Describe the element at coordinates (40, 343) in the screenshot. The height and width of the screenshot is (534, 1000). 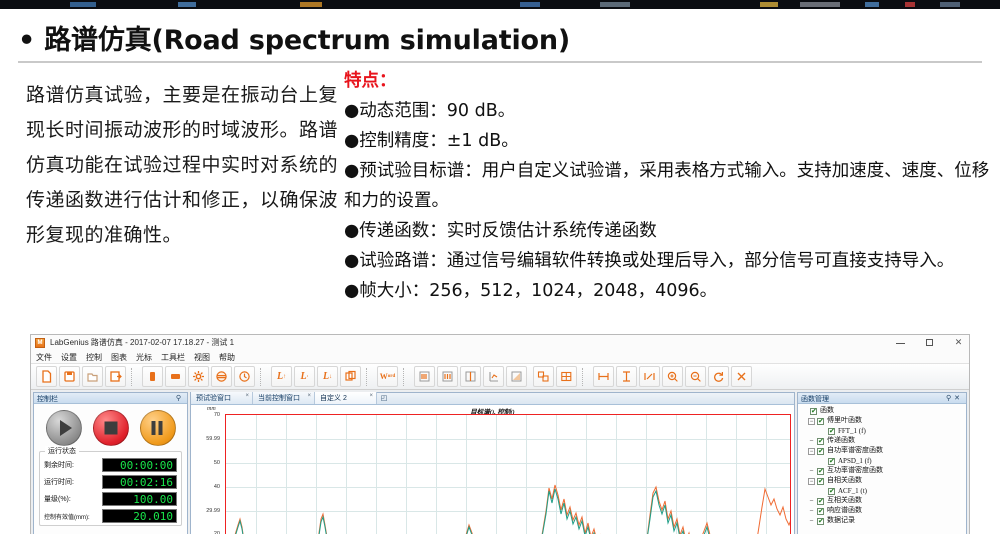
I see `app-logo-icon: M` at that location.